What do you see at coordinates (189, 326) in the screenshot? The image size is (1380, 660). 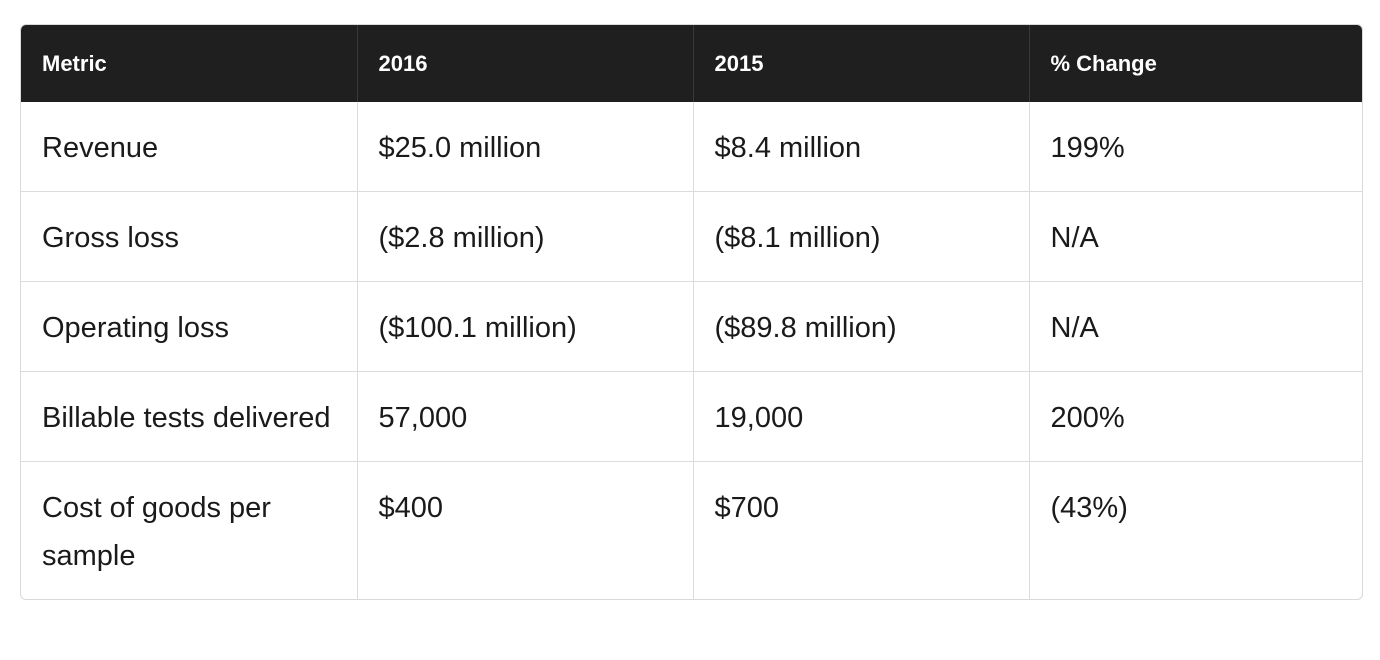 I see `cell-metric: Operating loss` at bounding box center [189, 326].